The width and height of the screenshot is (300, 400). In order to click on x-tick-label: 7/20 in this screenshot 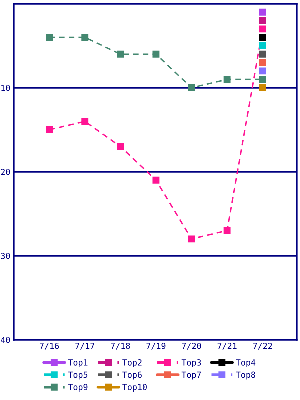, I will do `click(192, 346)`.